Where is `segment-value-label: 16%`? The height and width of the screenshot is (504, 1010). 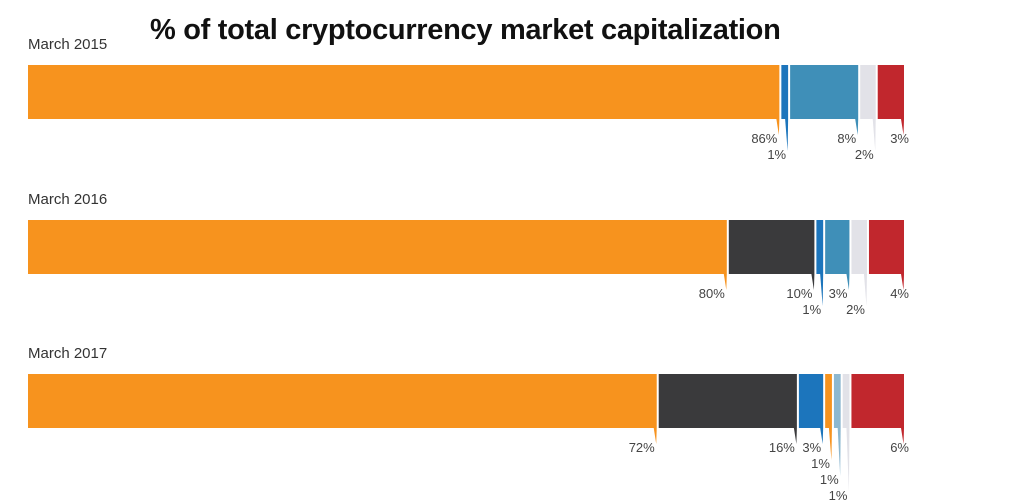
segment-value-label: 16% is located at coordinates (782, 447).